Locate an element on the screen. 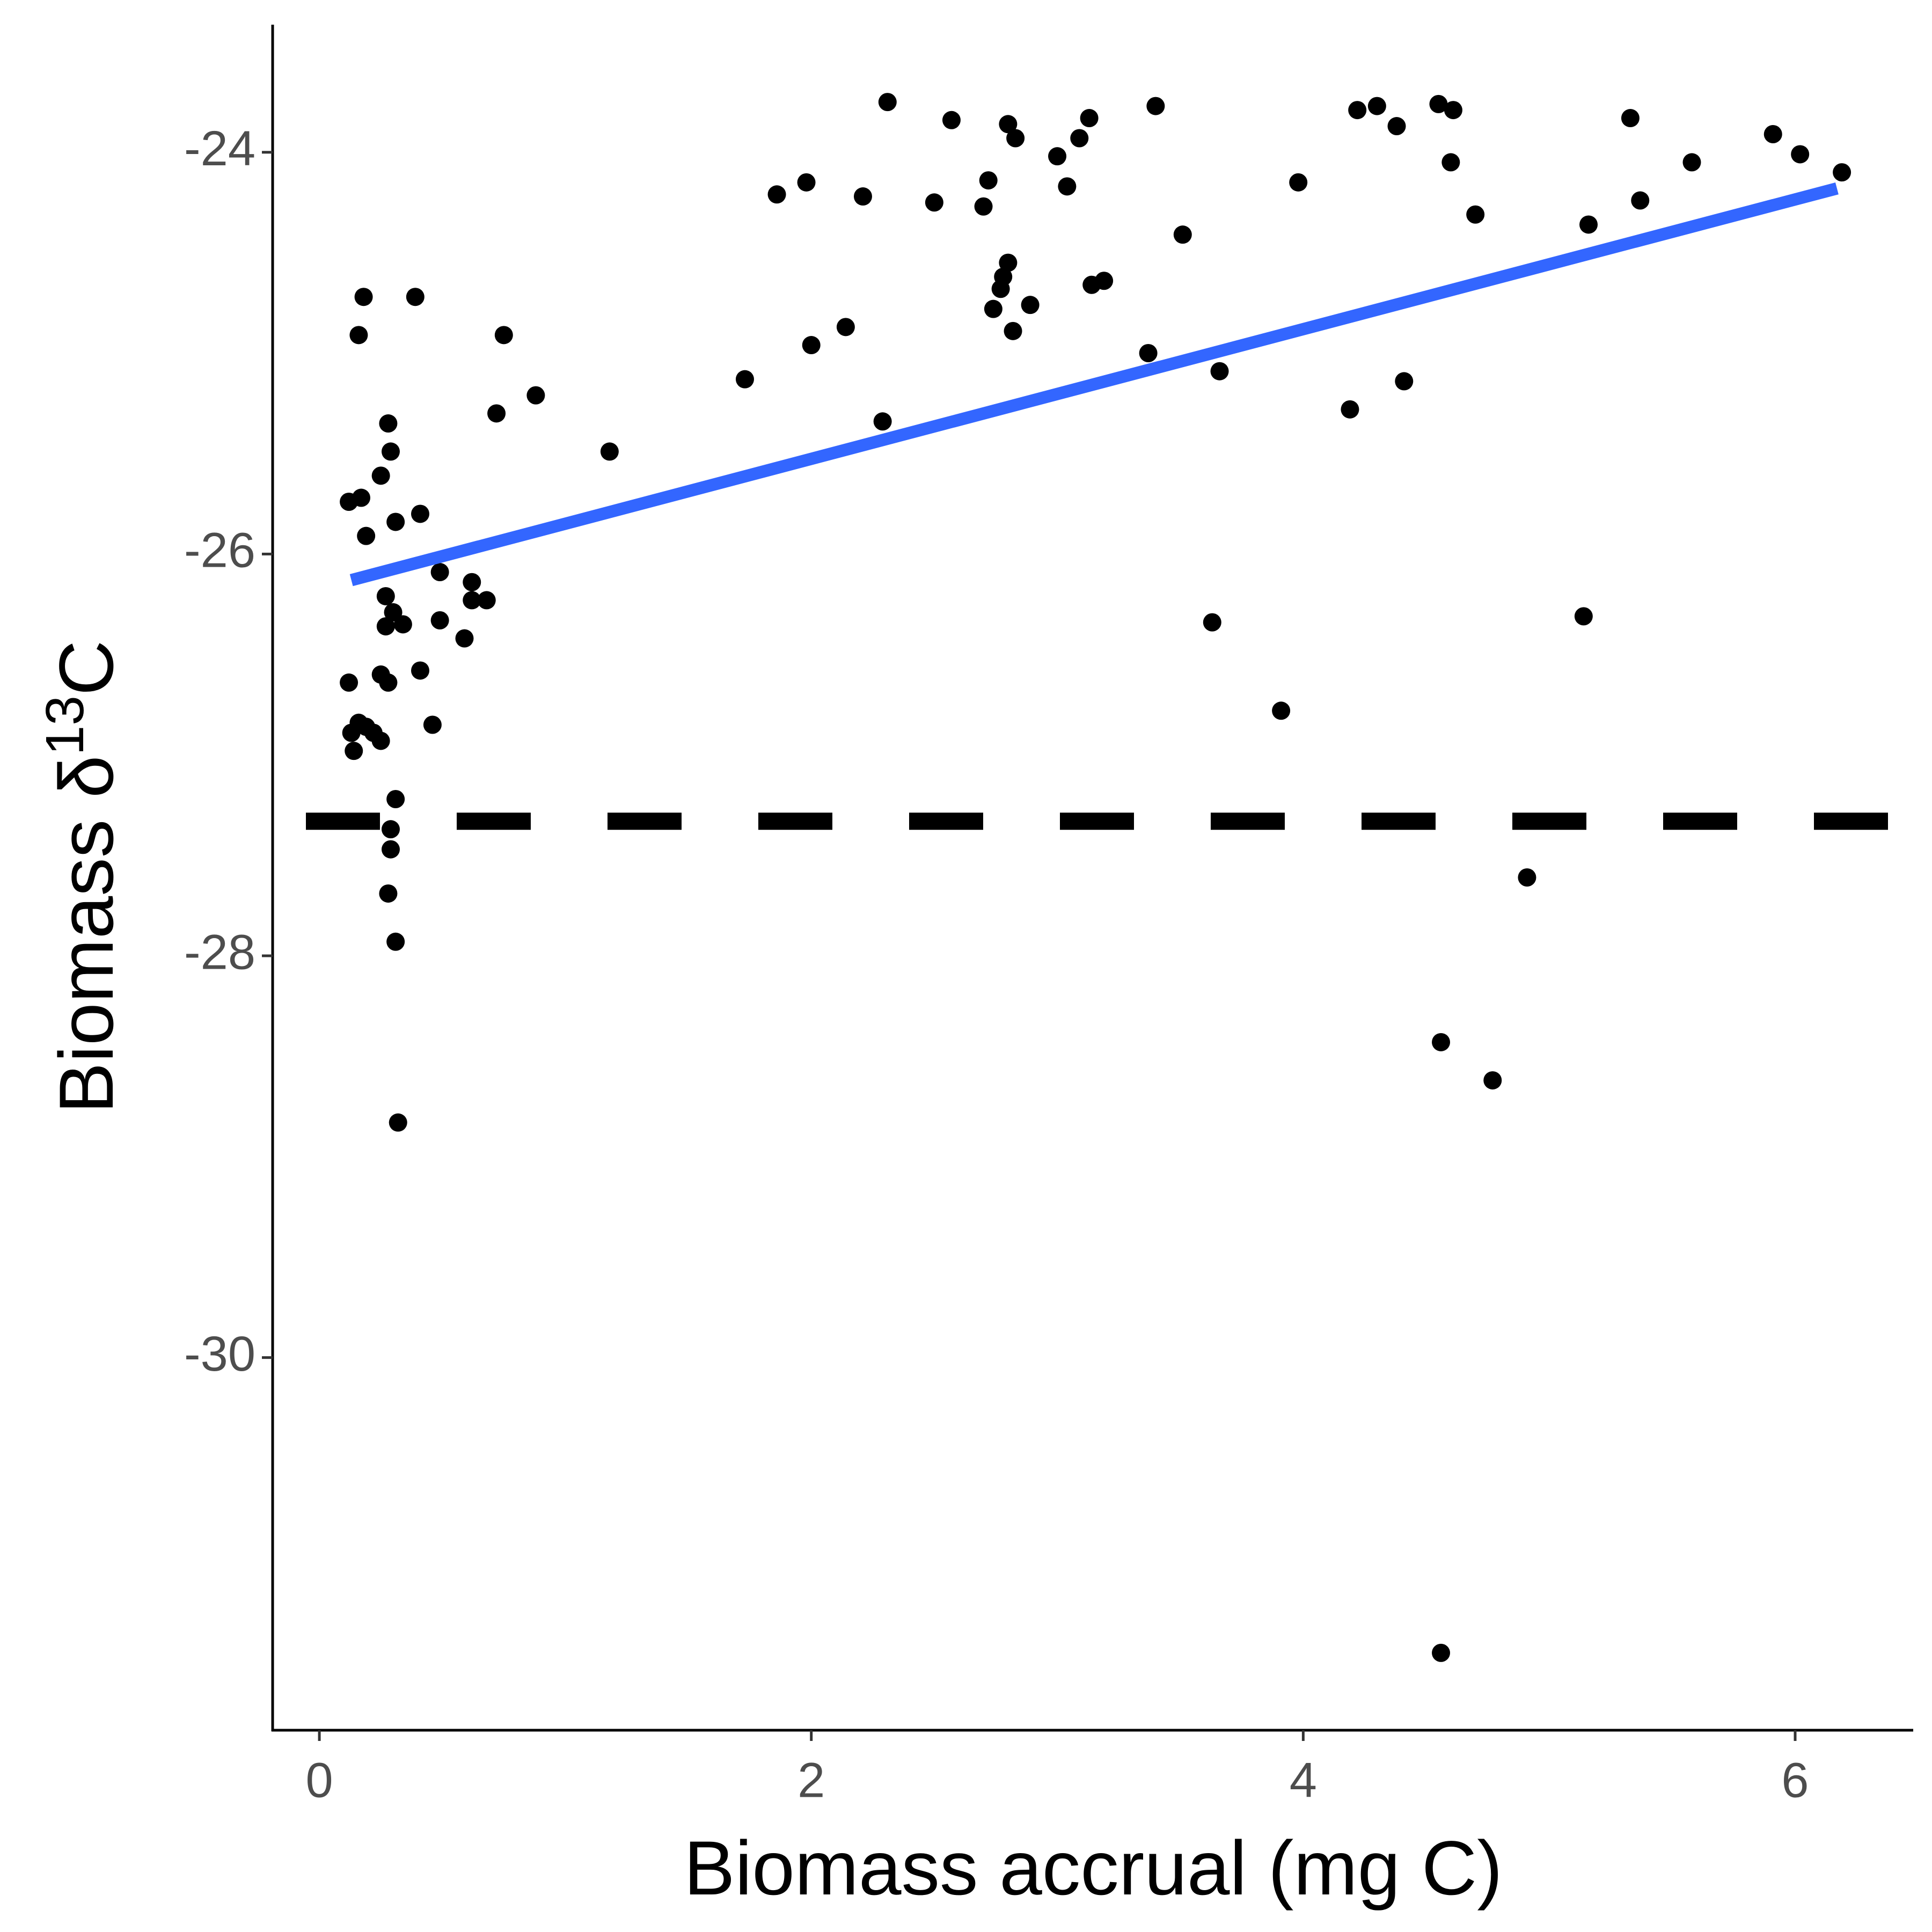 The height and width of the screenshot is (1932, 1932). y-tick-label: -24 is located at coordinates (219, 148).